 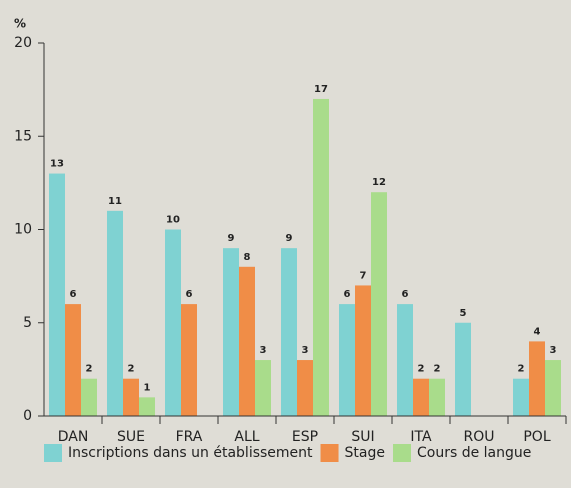 What do you see at coordinates (321, 89) in the screenshot?
I see `data-label: 17` at bounding box center [321, 89].